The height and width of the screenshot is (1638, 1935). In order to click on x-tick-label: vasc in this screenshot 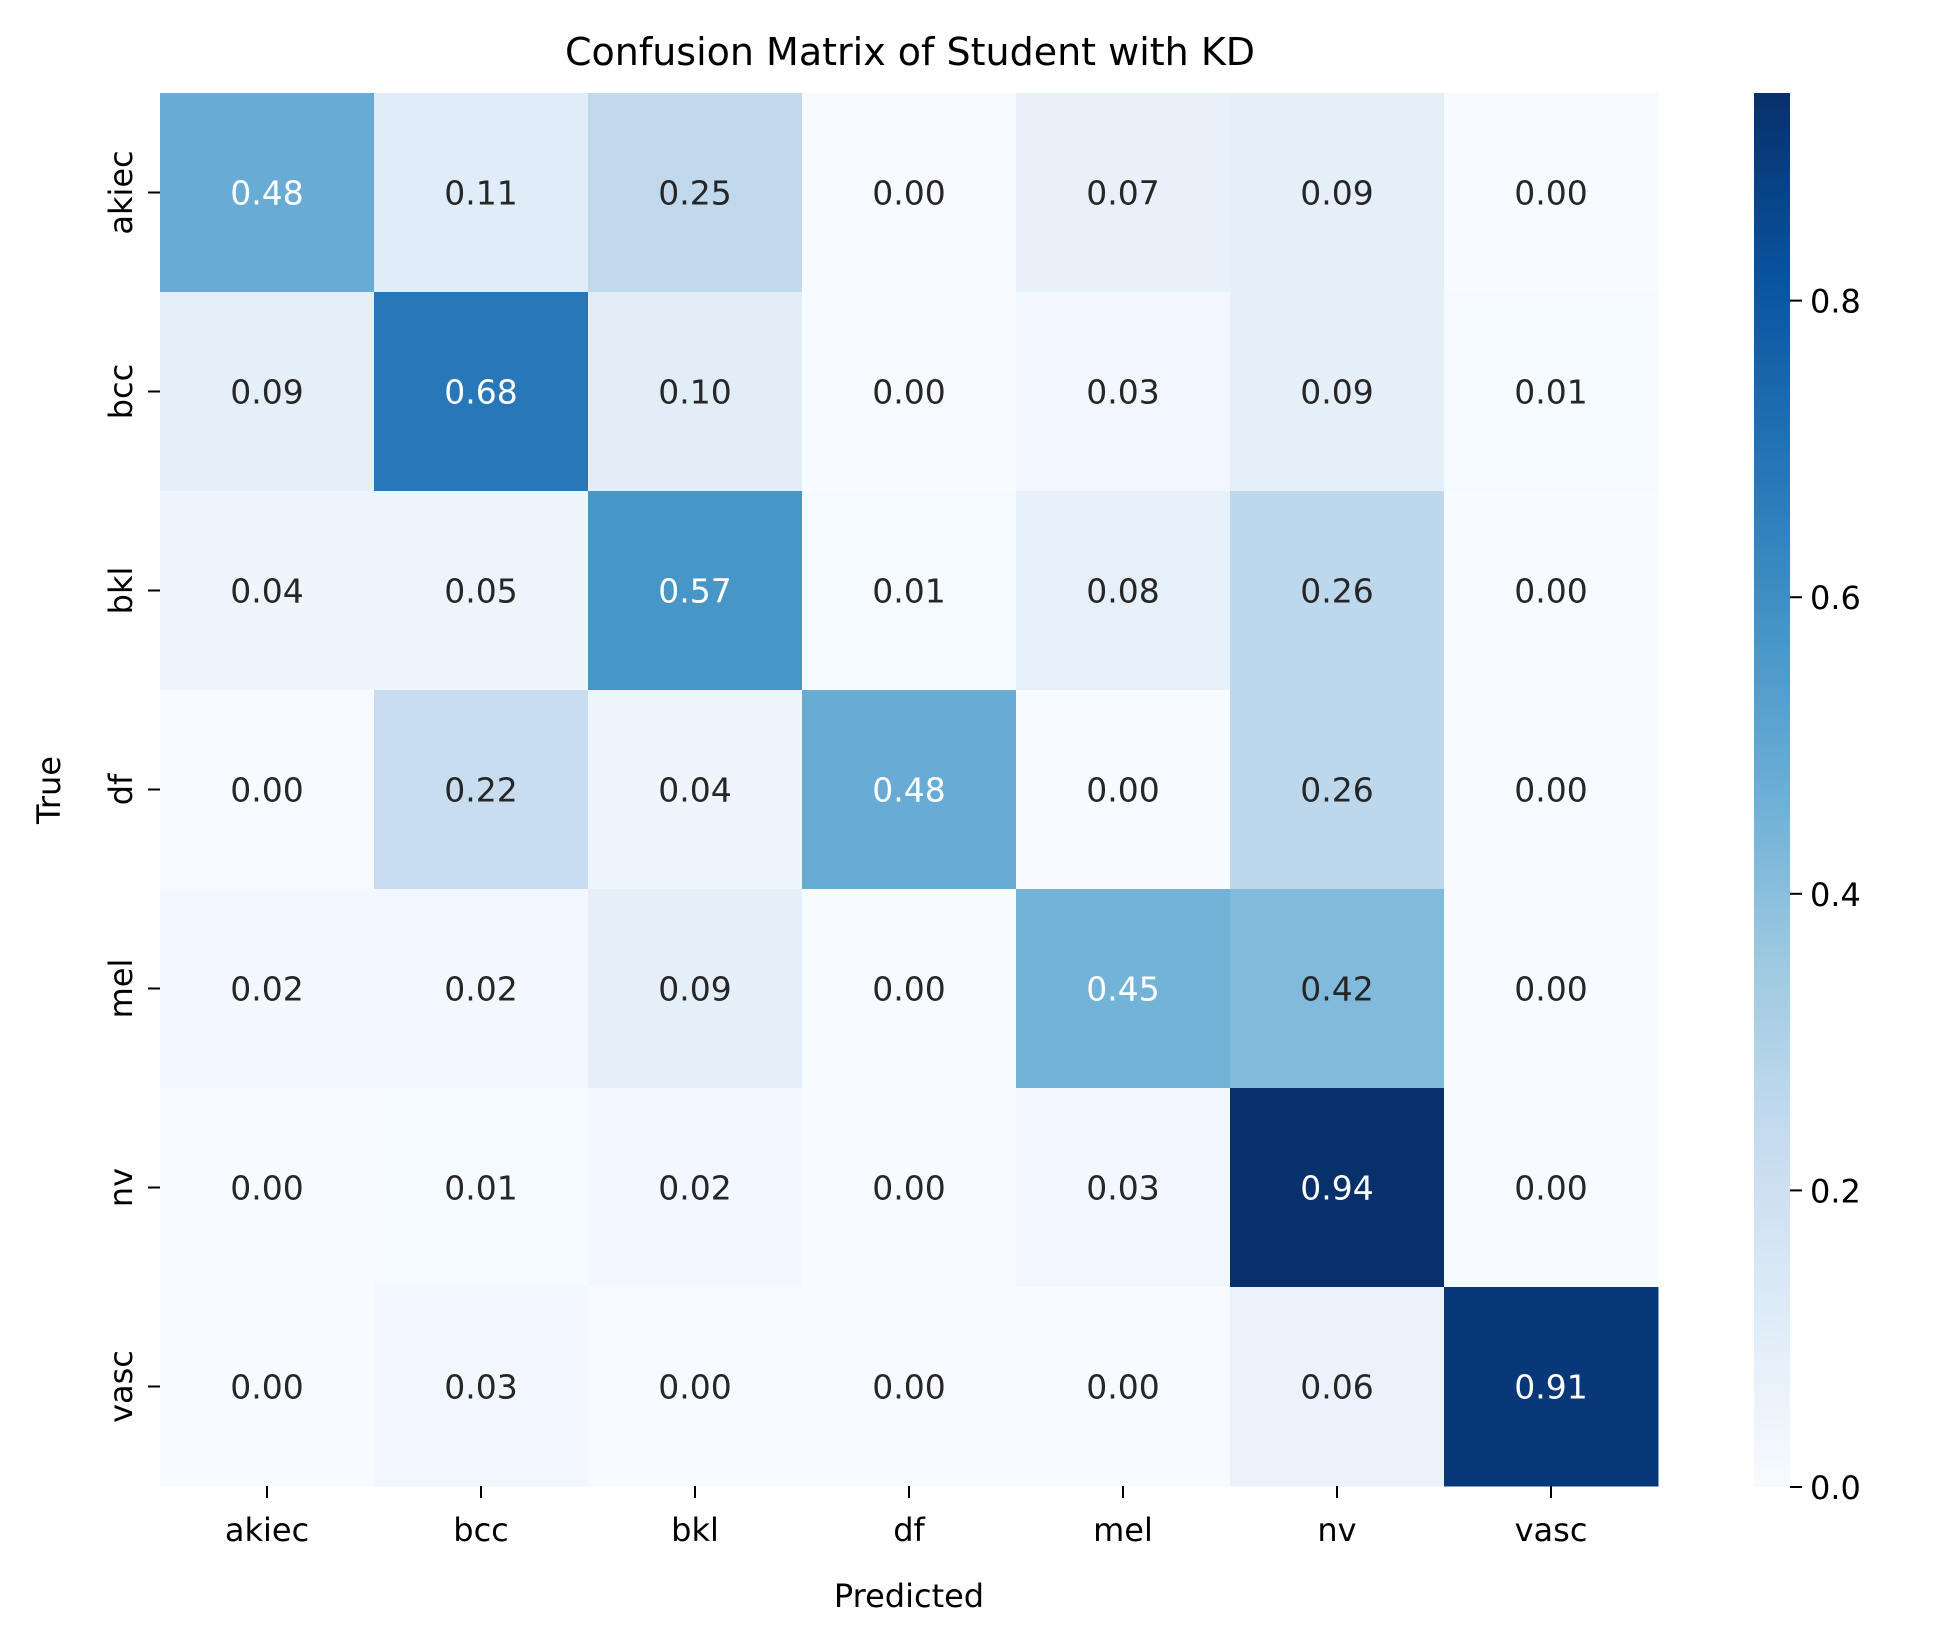, I will do `click(1551, 1530)`.